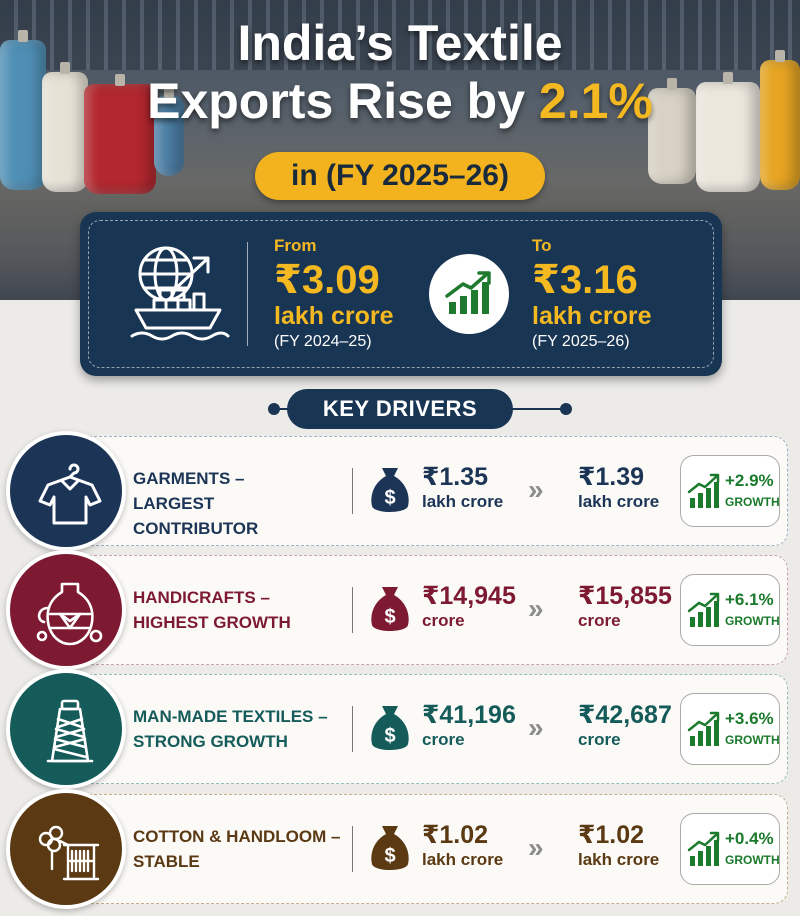  I want to click on to-amount: ₹1.39, so click(611, 477).